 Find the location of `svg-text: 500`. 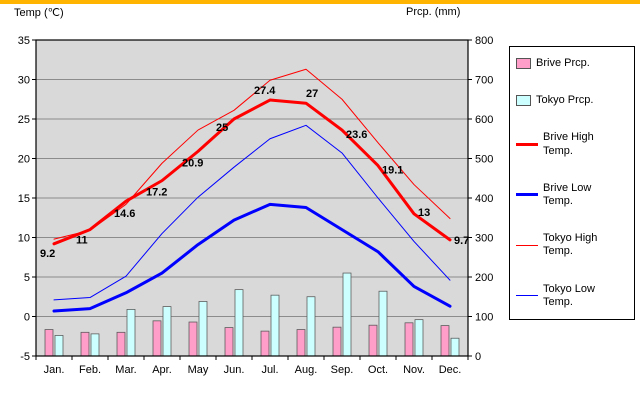

svg-text: 500 is located at coordinates (484, 160).